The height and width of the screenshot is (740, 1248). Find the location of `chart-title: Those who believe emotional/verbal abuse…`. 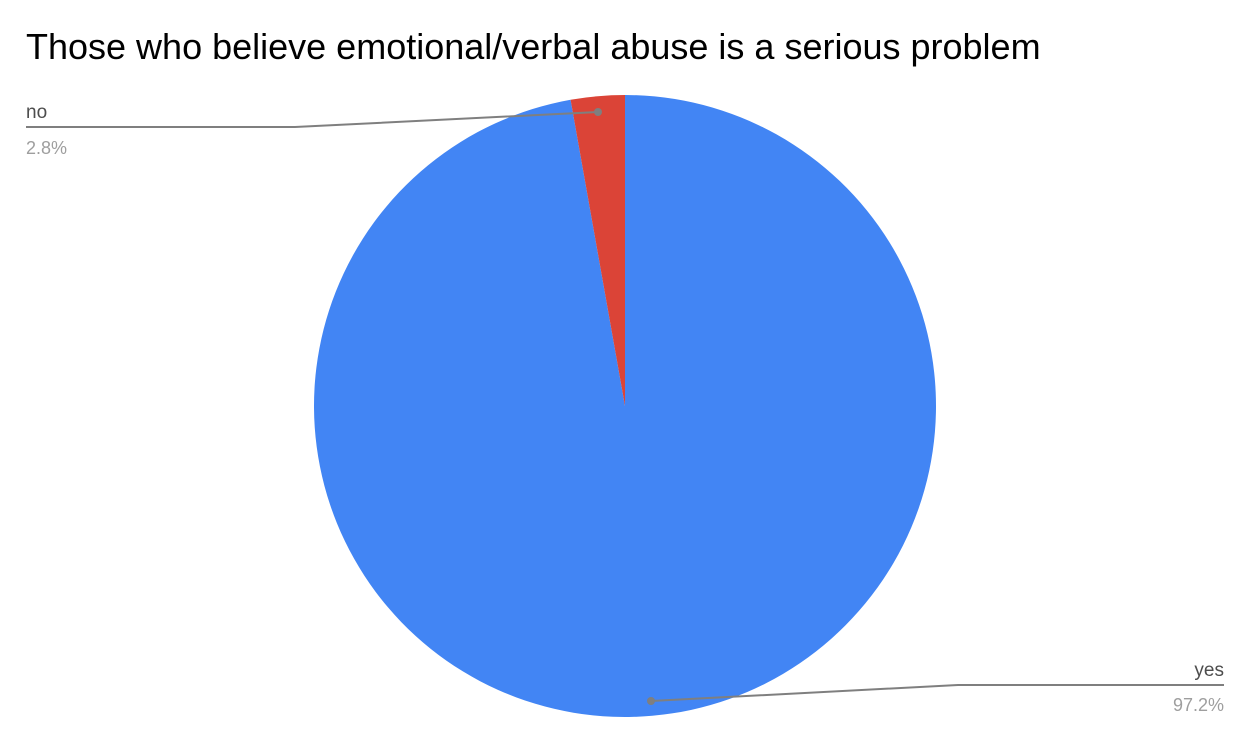

chart-title: Those who believe emotional/verbal abuse… is located at coordinates (533, 46).